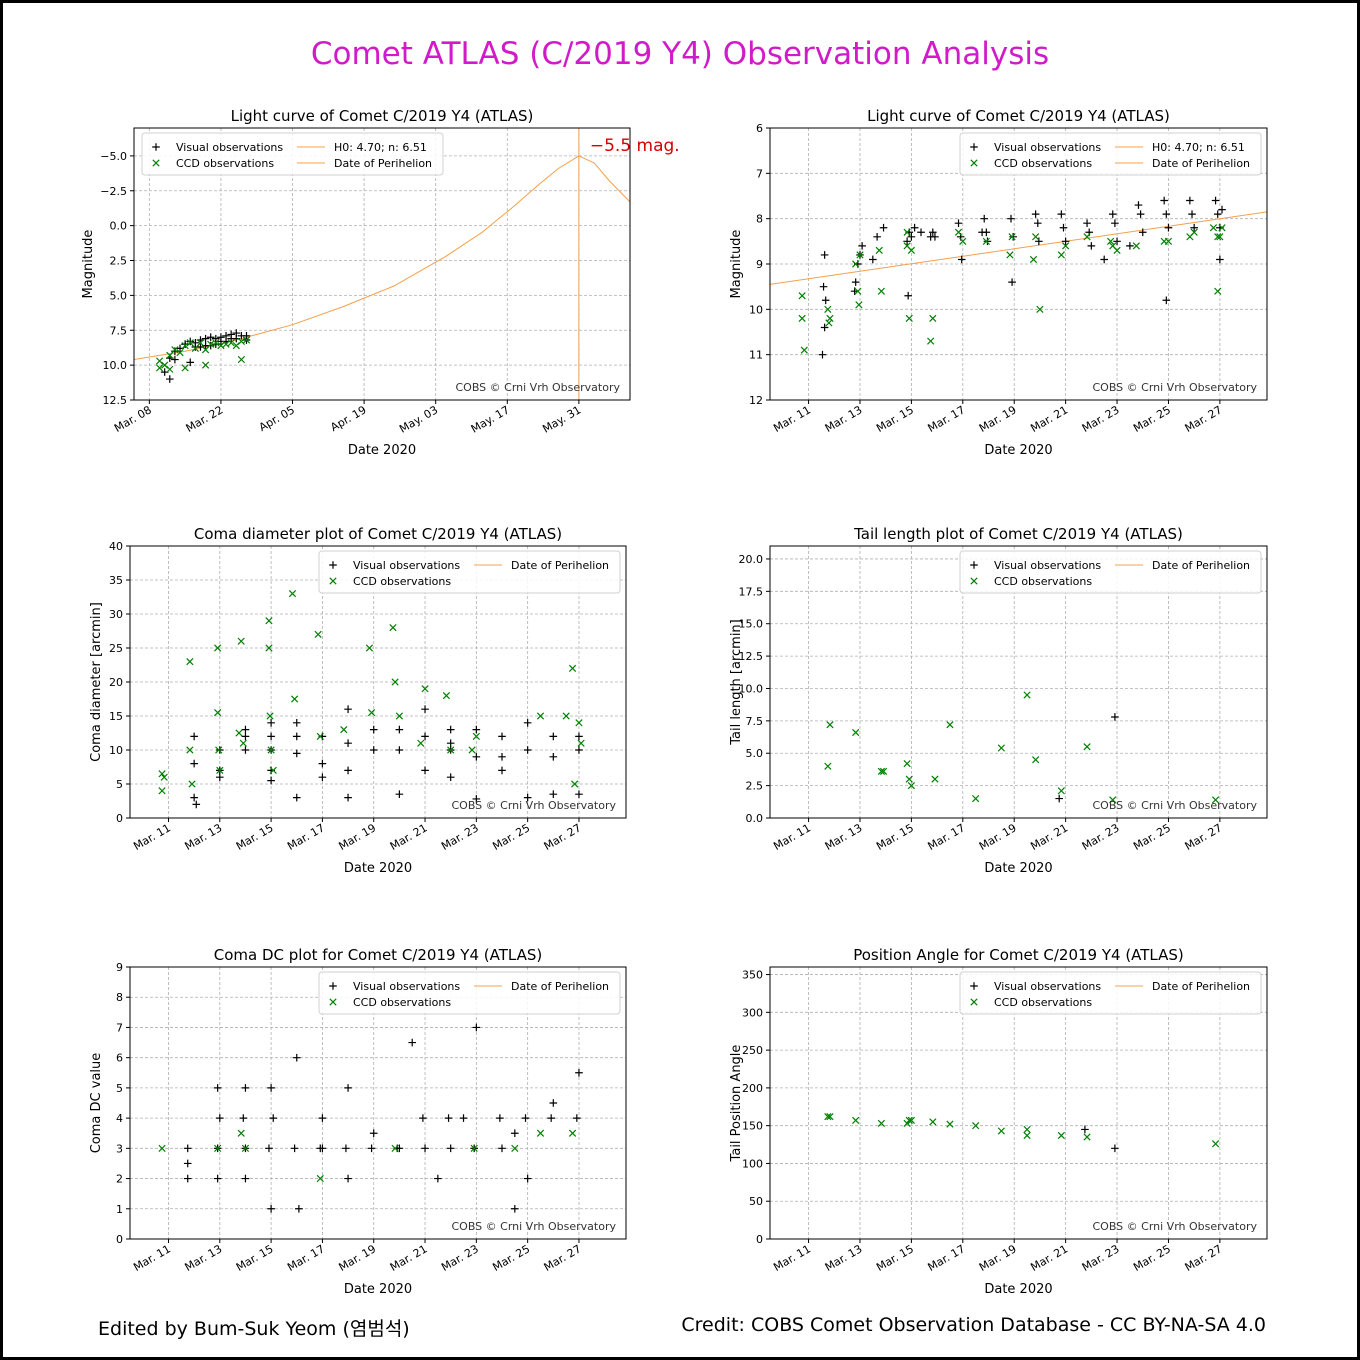 This screenshot has width=1360, height=1360. What do you see at coordinates (844, 419) in the screenshot?
I see `x-tick-label: Mar. 13` at bounding box center [844, 419].